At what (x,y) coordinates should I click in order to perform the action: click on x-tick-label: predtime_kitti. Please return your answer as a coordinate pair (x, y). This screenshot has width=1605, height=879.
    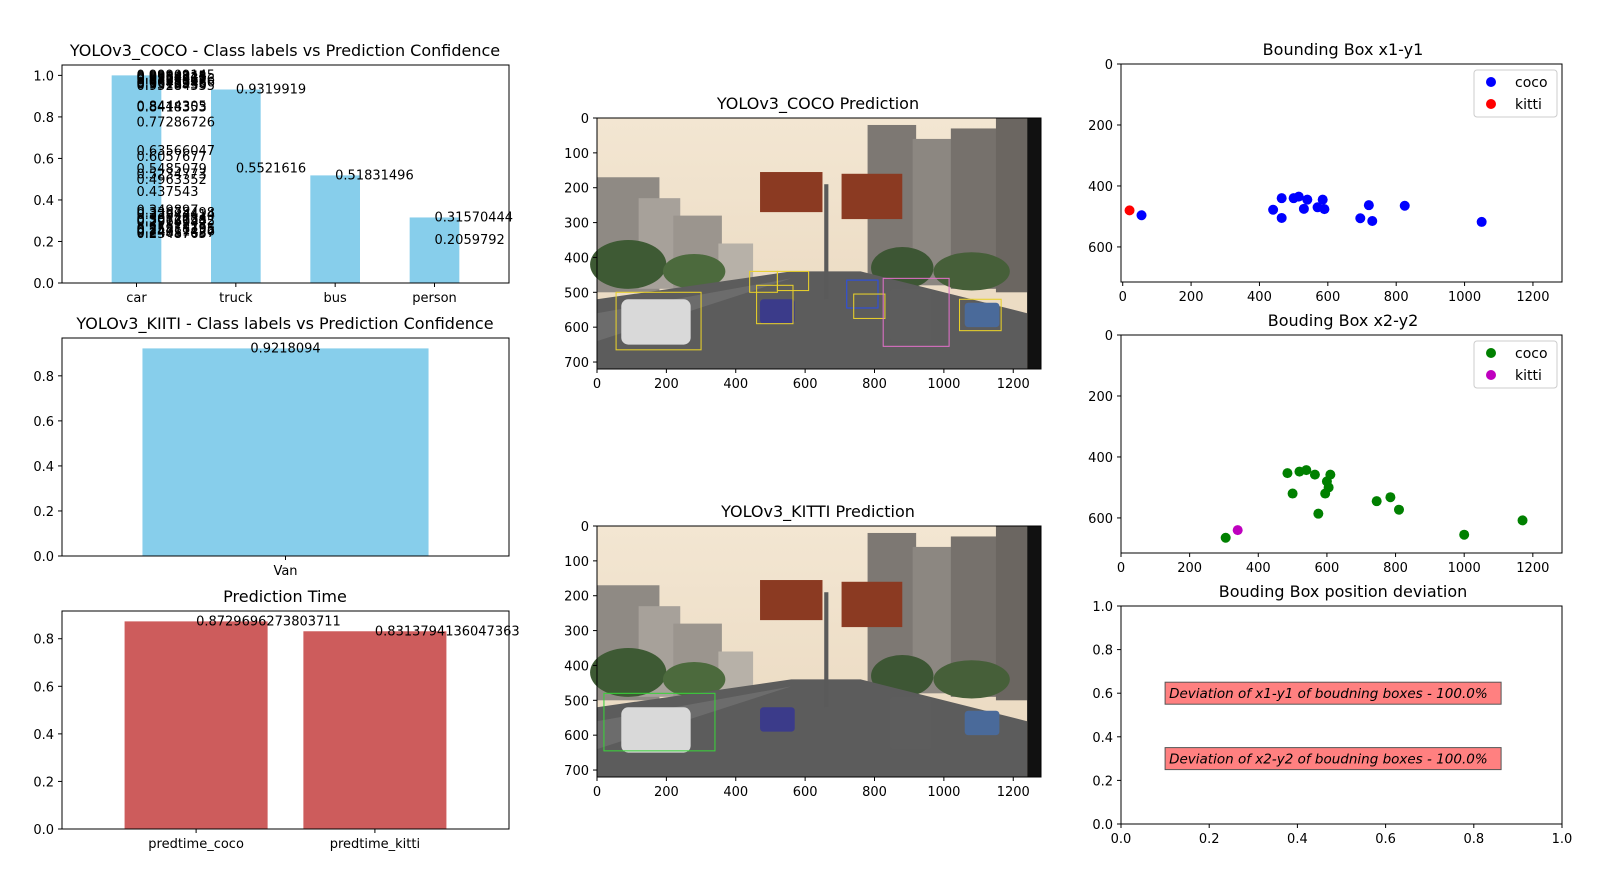
    Looking at the image, I should click on (375, 844).